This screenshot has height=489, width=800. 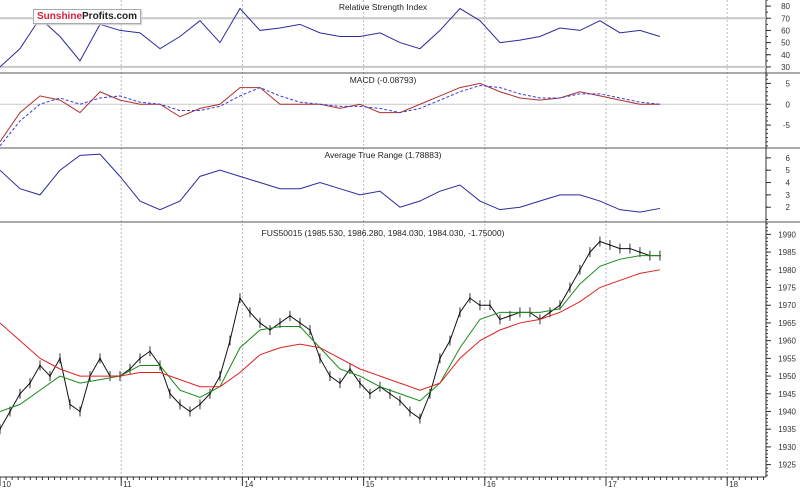 What do you see at coordinates (787, 341) in the screenshot?
I see `y-tick-label: 1960` at bounding box center [787, 341].